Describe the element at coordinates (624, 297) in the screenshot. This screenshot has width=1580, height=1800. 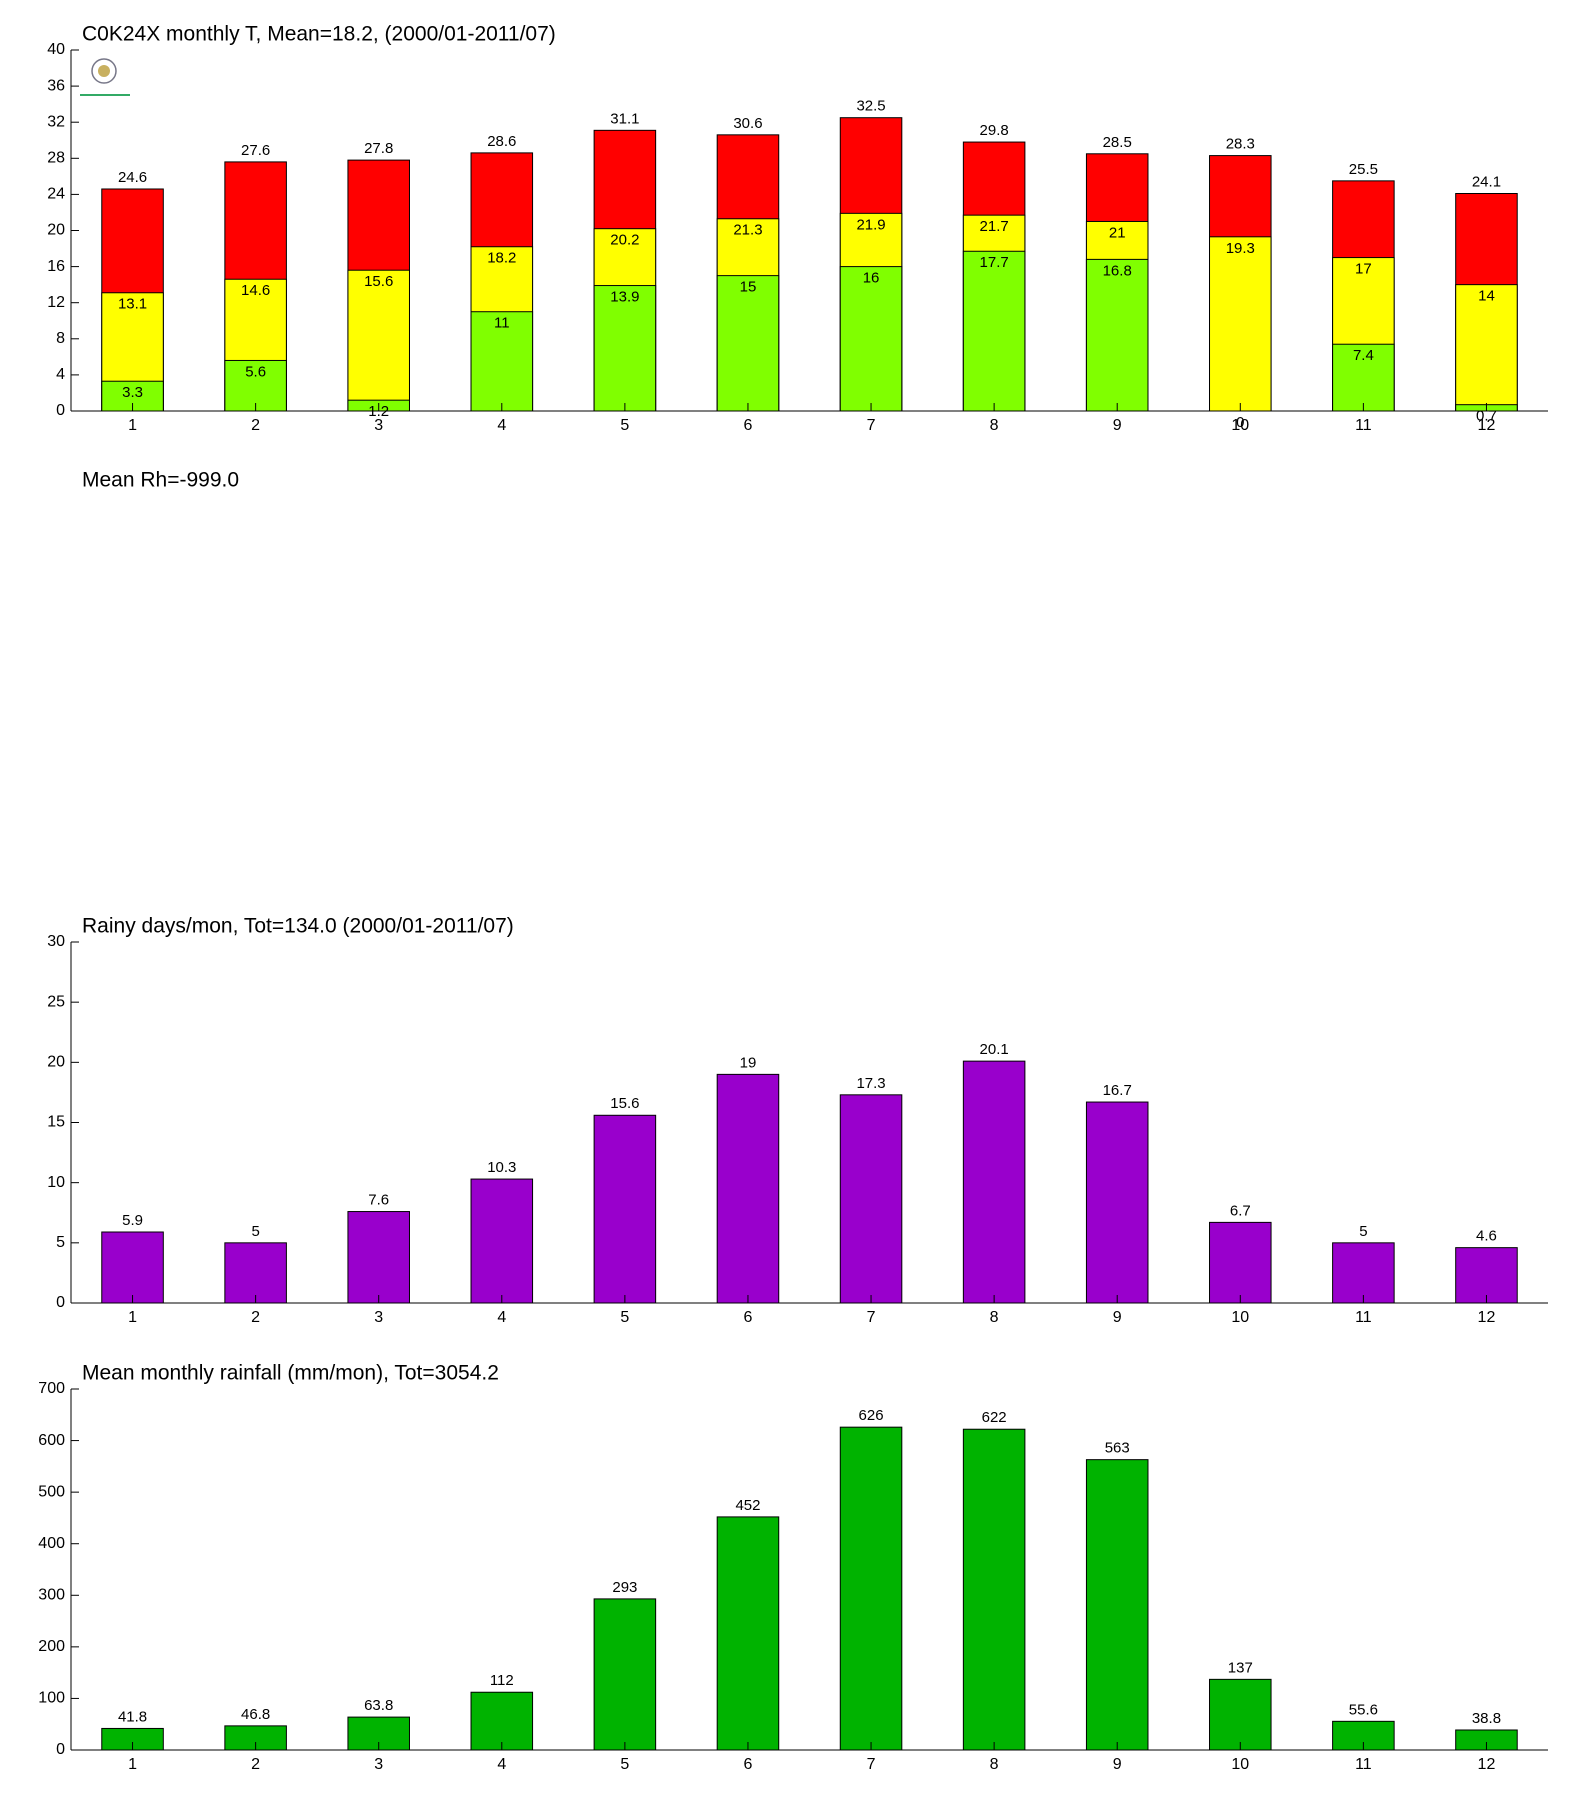
I see `value-label: 13.9` at that location.